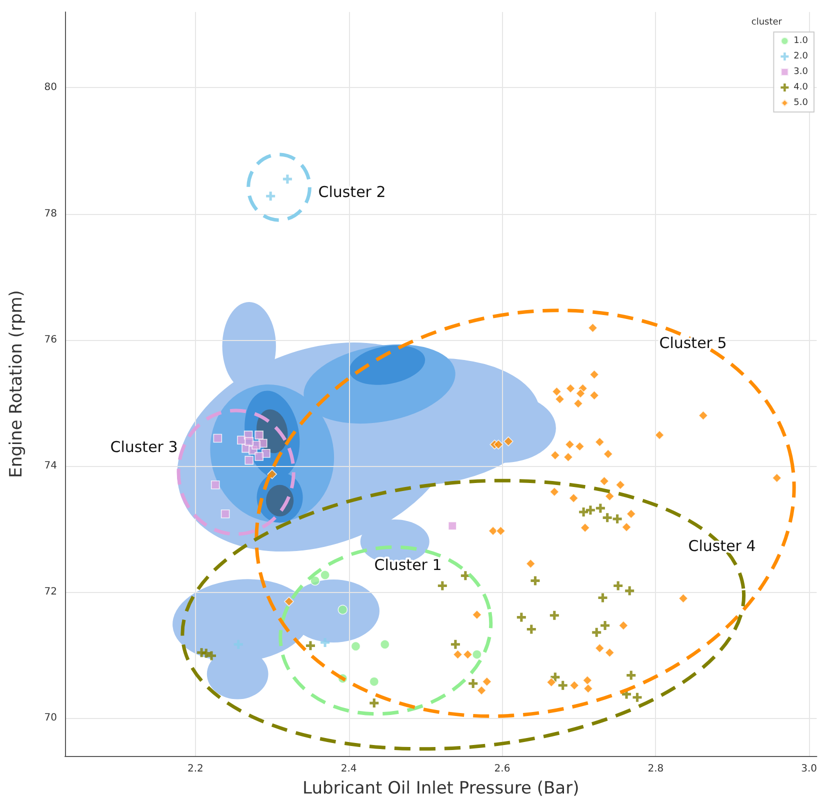 This screenshot has width=820, height=802. Describe the element at coordinates (144, 447) in the screenshot. I see `annotation: Cluster 3` at that location.